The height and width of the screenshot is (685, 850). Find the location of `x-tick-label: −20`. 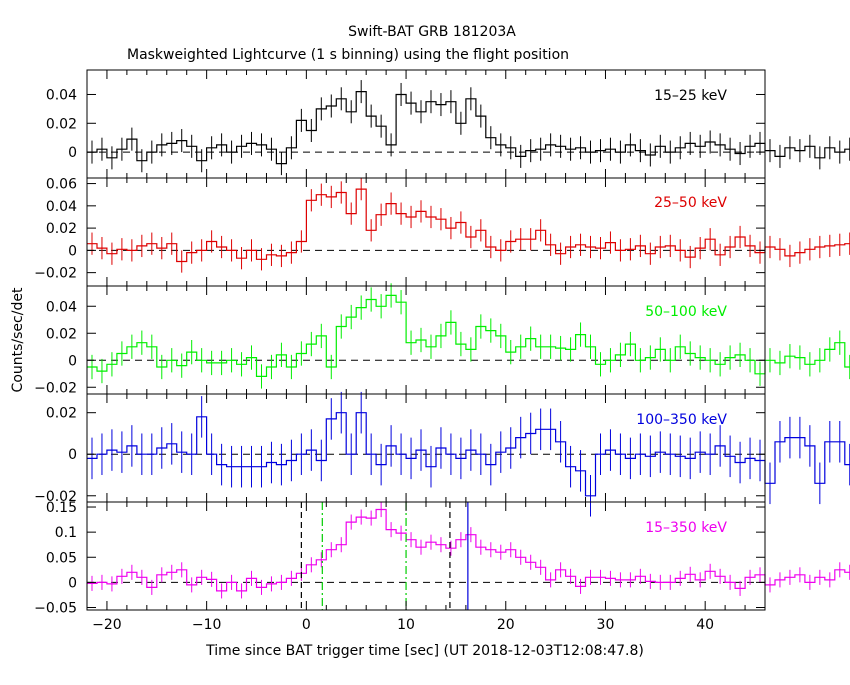

x-tick-label: −20 is located at coordinates (107, 625).